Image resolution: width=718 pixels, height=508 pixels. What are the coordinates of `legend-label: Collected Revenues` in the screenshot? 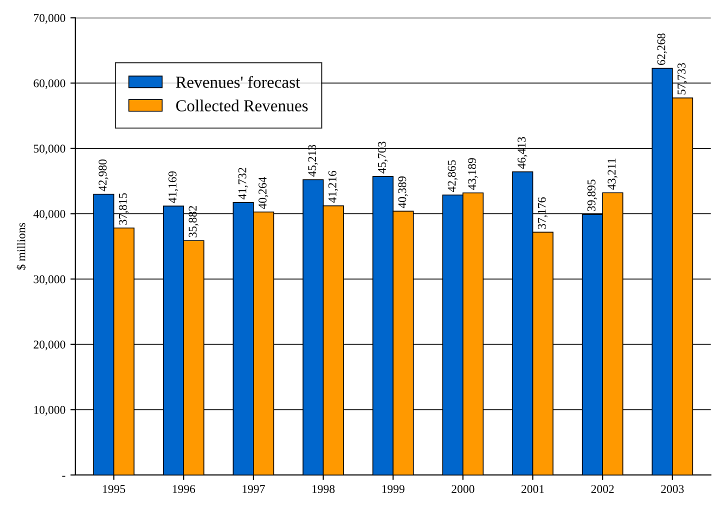 It's located at (242, 106).